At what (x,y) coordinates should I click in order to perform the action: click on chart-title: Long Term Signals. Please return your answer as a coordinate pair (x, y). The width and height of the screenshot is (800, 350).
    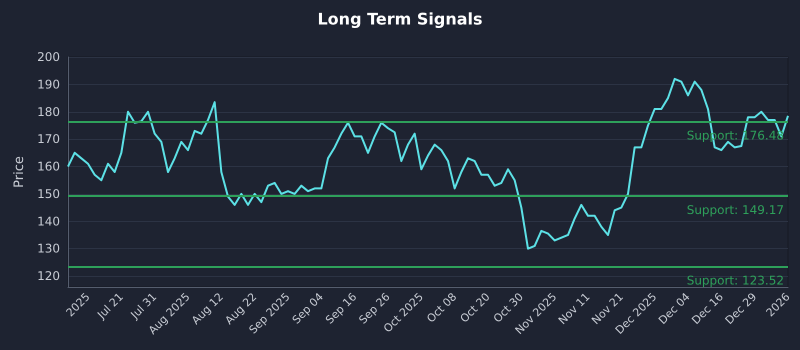
    Looking at the image, I should click on (400, 19).